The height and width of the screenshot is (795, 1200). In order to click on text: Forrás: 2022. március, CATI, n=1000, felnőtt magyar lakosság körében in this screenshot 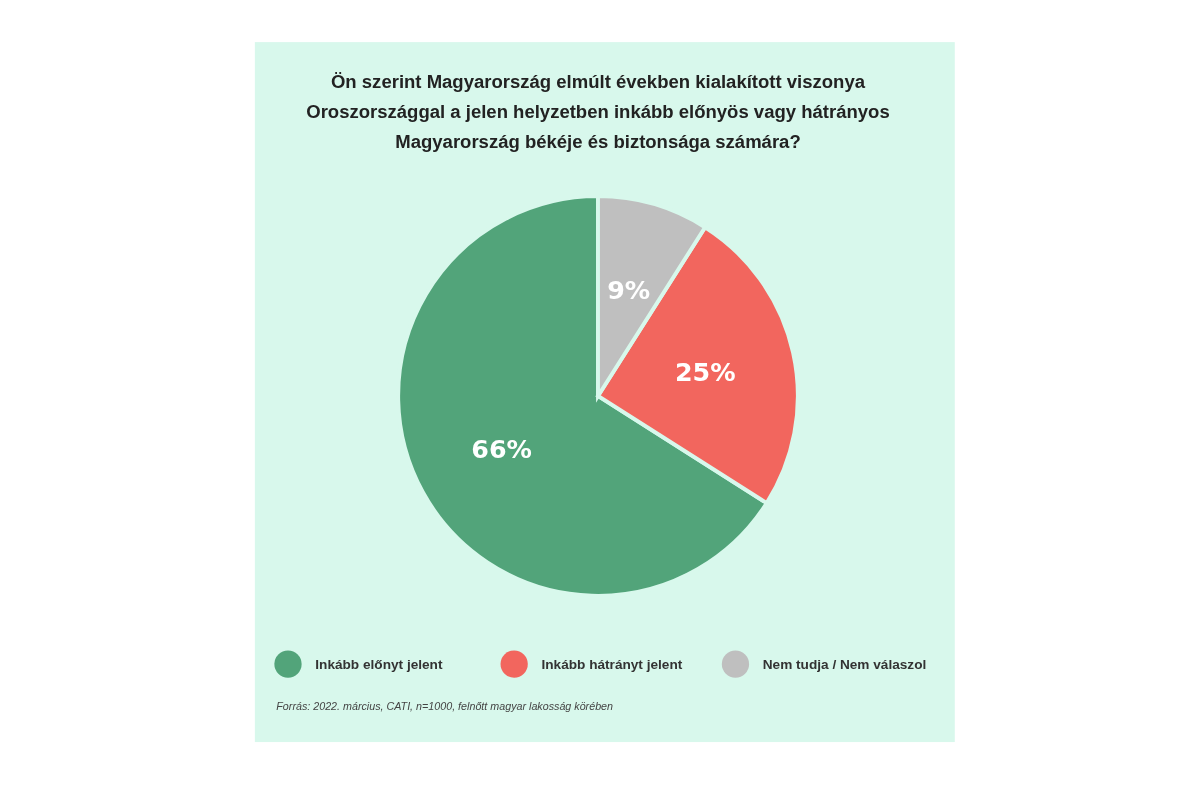, I will do `click(445, 705)`.